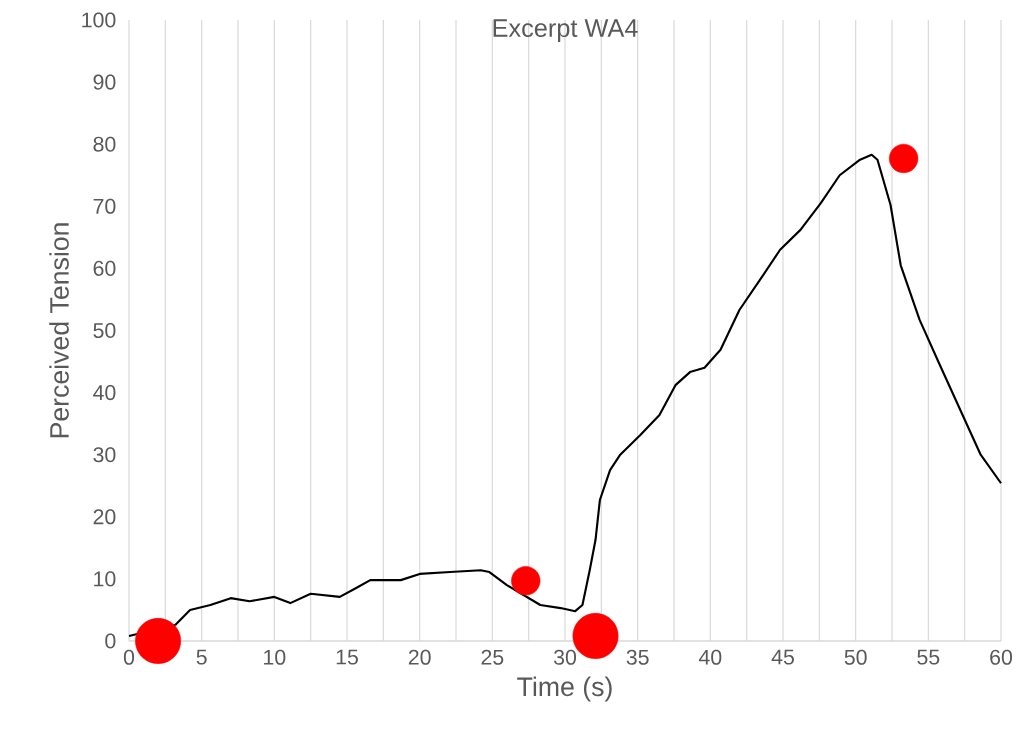  I want to click on y-tick-label: 20, so click(104, 517).